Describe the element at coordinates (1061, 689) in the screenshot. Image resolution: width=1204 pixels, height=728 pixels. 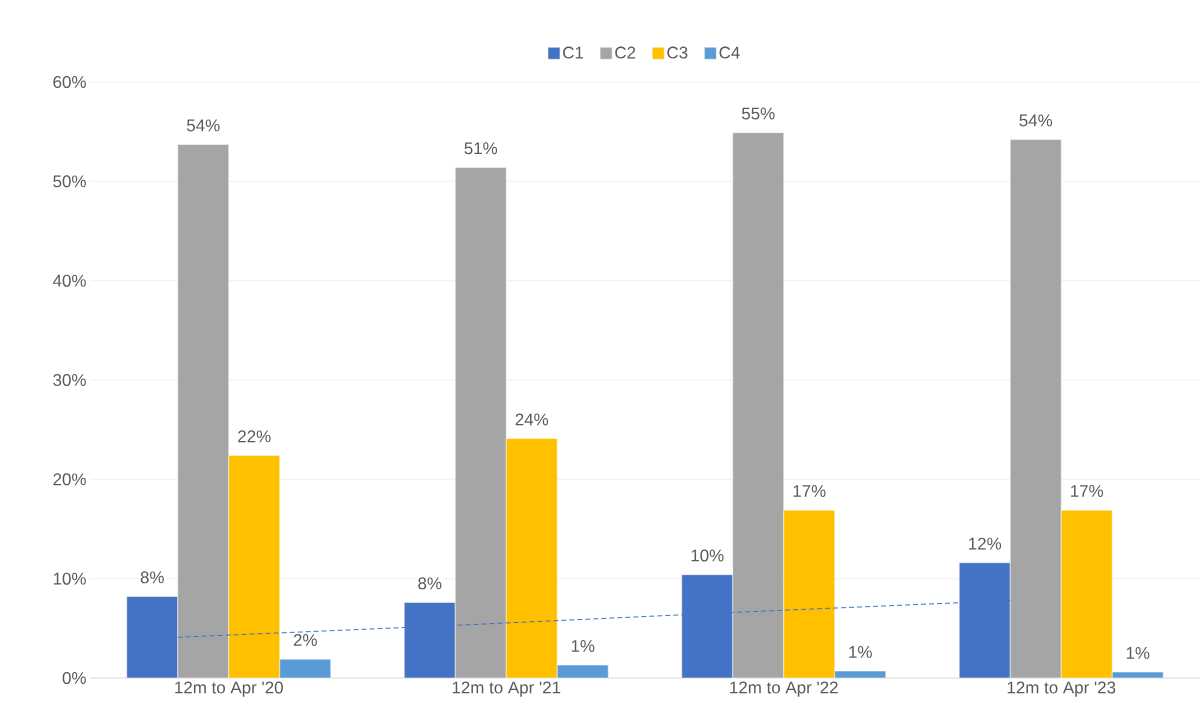
I see `x-tick-label: 12m to Apr '23` at that location.